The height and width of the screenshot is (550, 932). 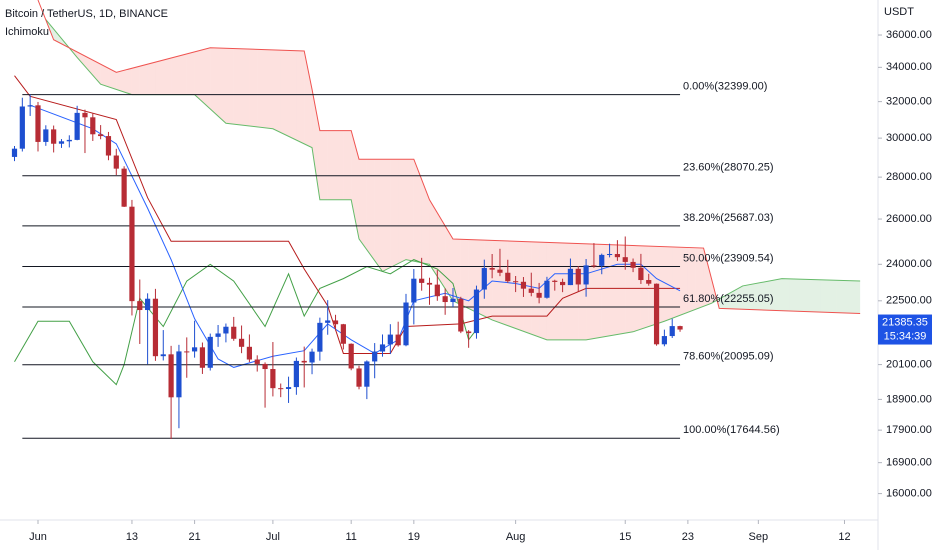 I want to click on x-tick-label: Jul, so click(x=273, y=537).